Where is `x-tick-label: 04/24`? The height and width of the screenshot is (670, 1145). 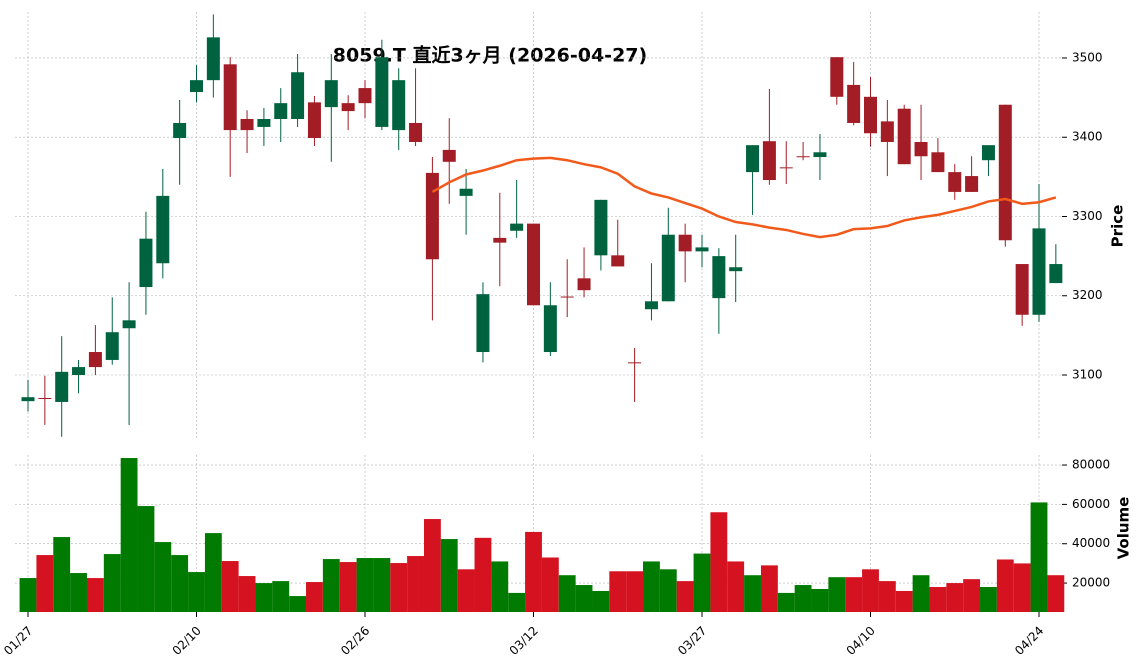
x-tick-label: 04/24 is located at coordinates (1029, 641).